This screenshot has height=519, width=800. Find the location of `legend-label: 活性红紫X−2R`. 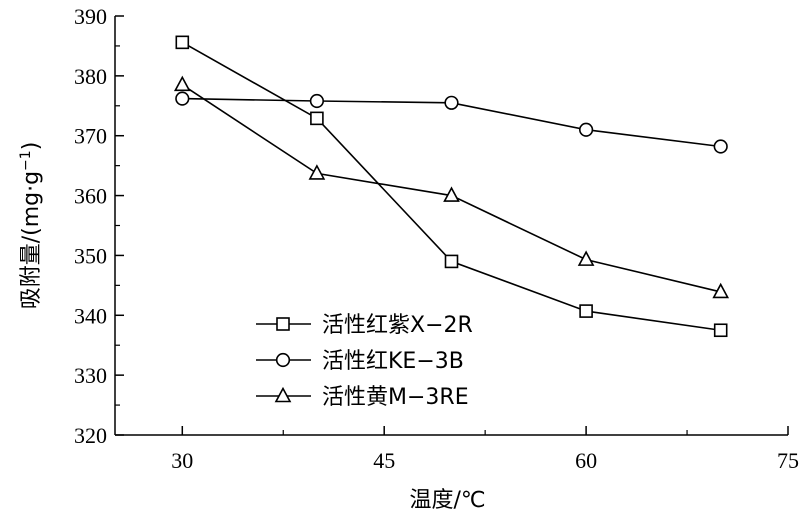

legend-label: 活性红紫X−2R is located at coordinates (397, 325).